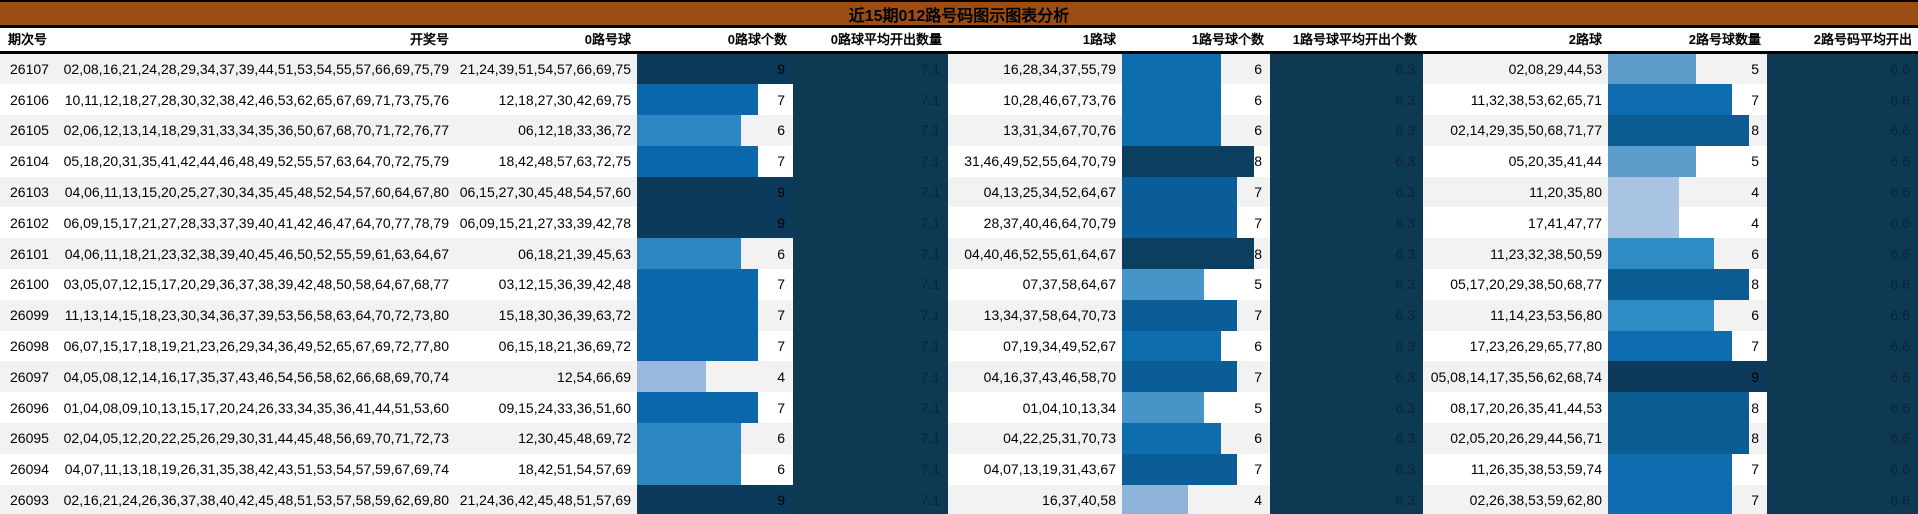  I want to click on col-header-road1-average: 1路号球平均开出个数, so click(1346, 41).